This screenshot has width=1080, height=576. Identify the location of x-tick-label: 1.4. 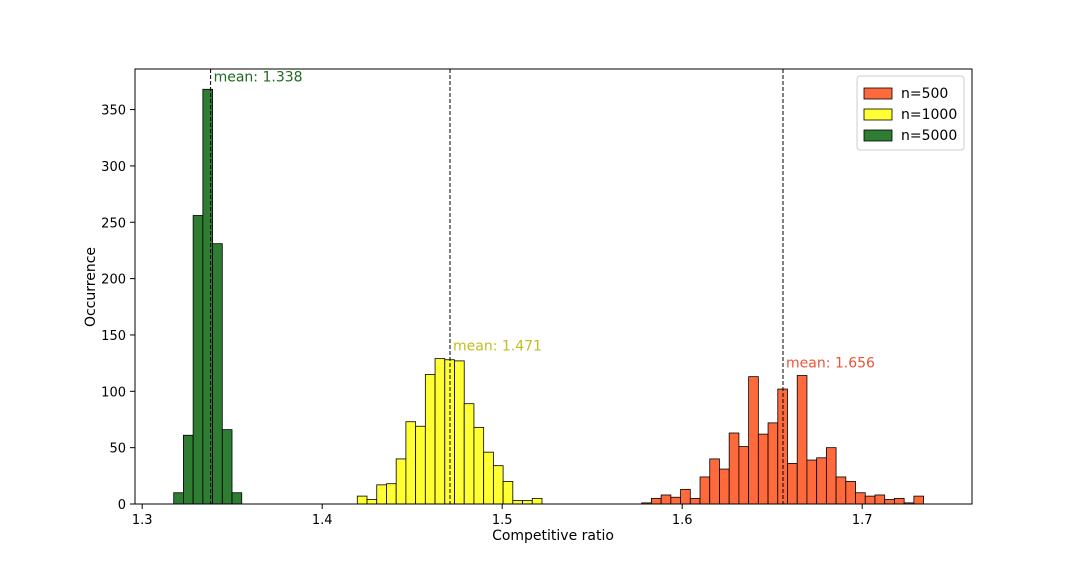
(322, 520).